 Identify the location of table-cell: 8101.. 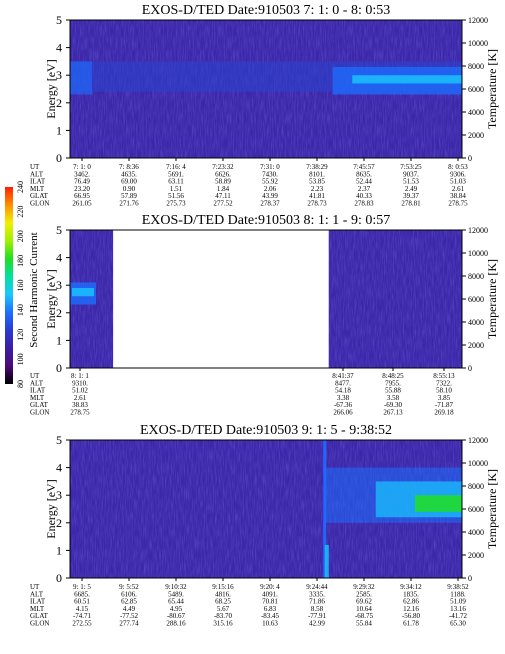
(317, 174).